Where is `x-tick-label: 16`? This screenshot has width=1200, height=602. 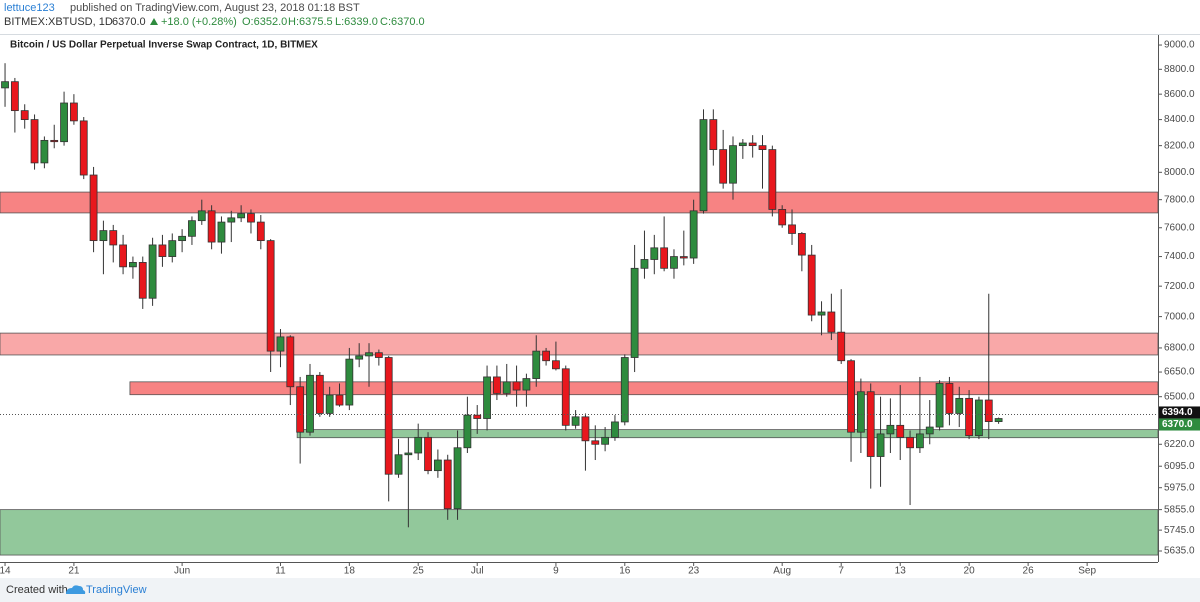 x-tick-label: 16 is located at coordinates (625, 571).